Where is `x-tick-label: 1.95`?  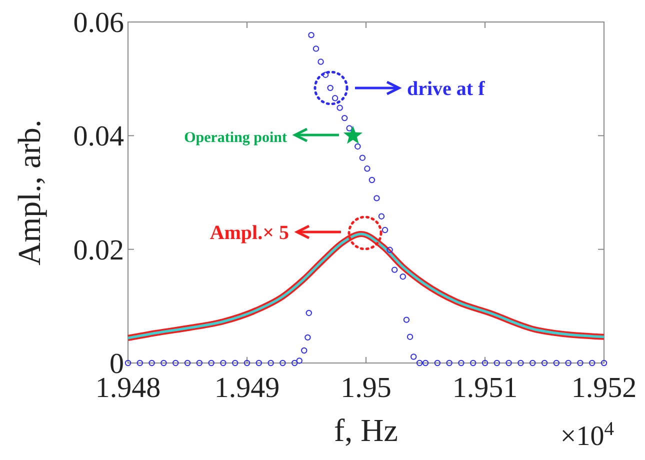 x-tick-label: 1.95 is located at coordinates (366, 388).